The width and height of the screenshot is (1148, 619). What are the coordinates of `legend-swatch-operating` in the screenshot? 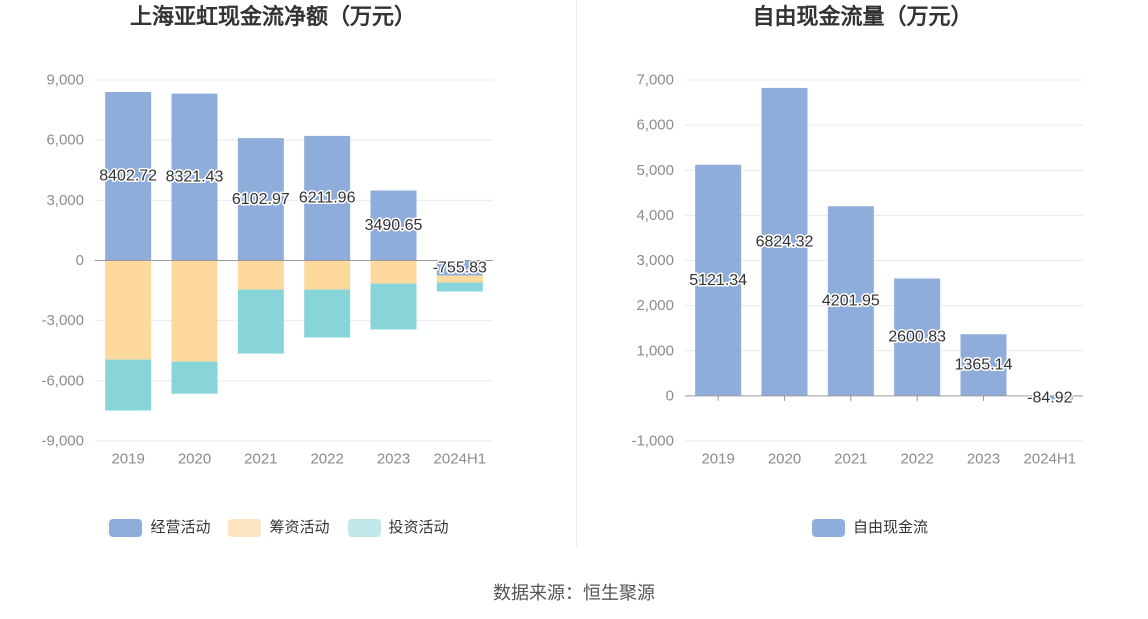 It's located at (126, 528).